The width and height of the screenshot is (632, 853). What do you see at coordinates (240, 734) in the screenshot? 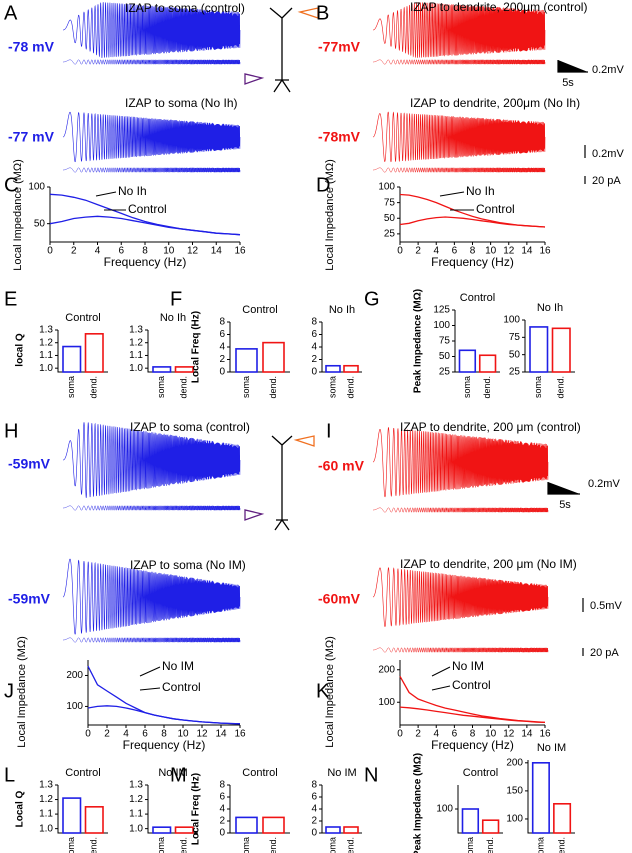
I see `x-tick-label: 16` at bounding box center [240, 734].